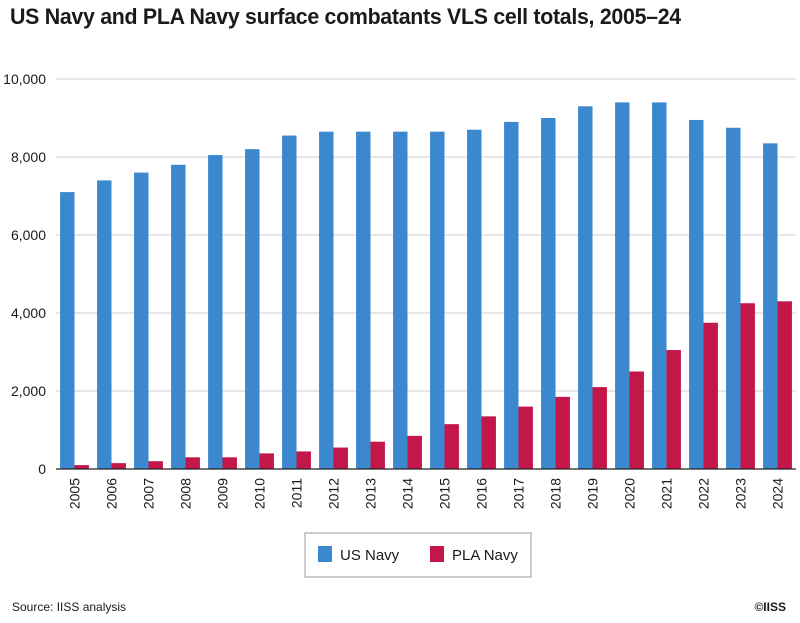  I want to click on bar-pla-navy-2005, so click(81, 467).